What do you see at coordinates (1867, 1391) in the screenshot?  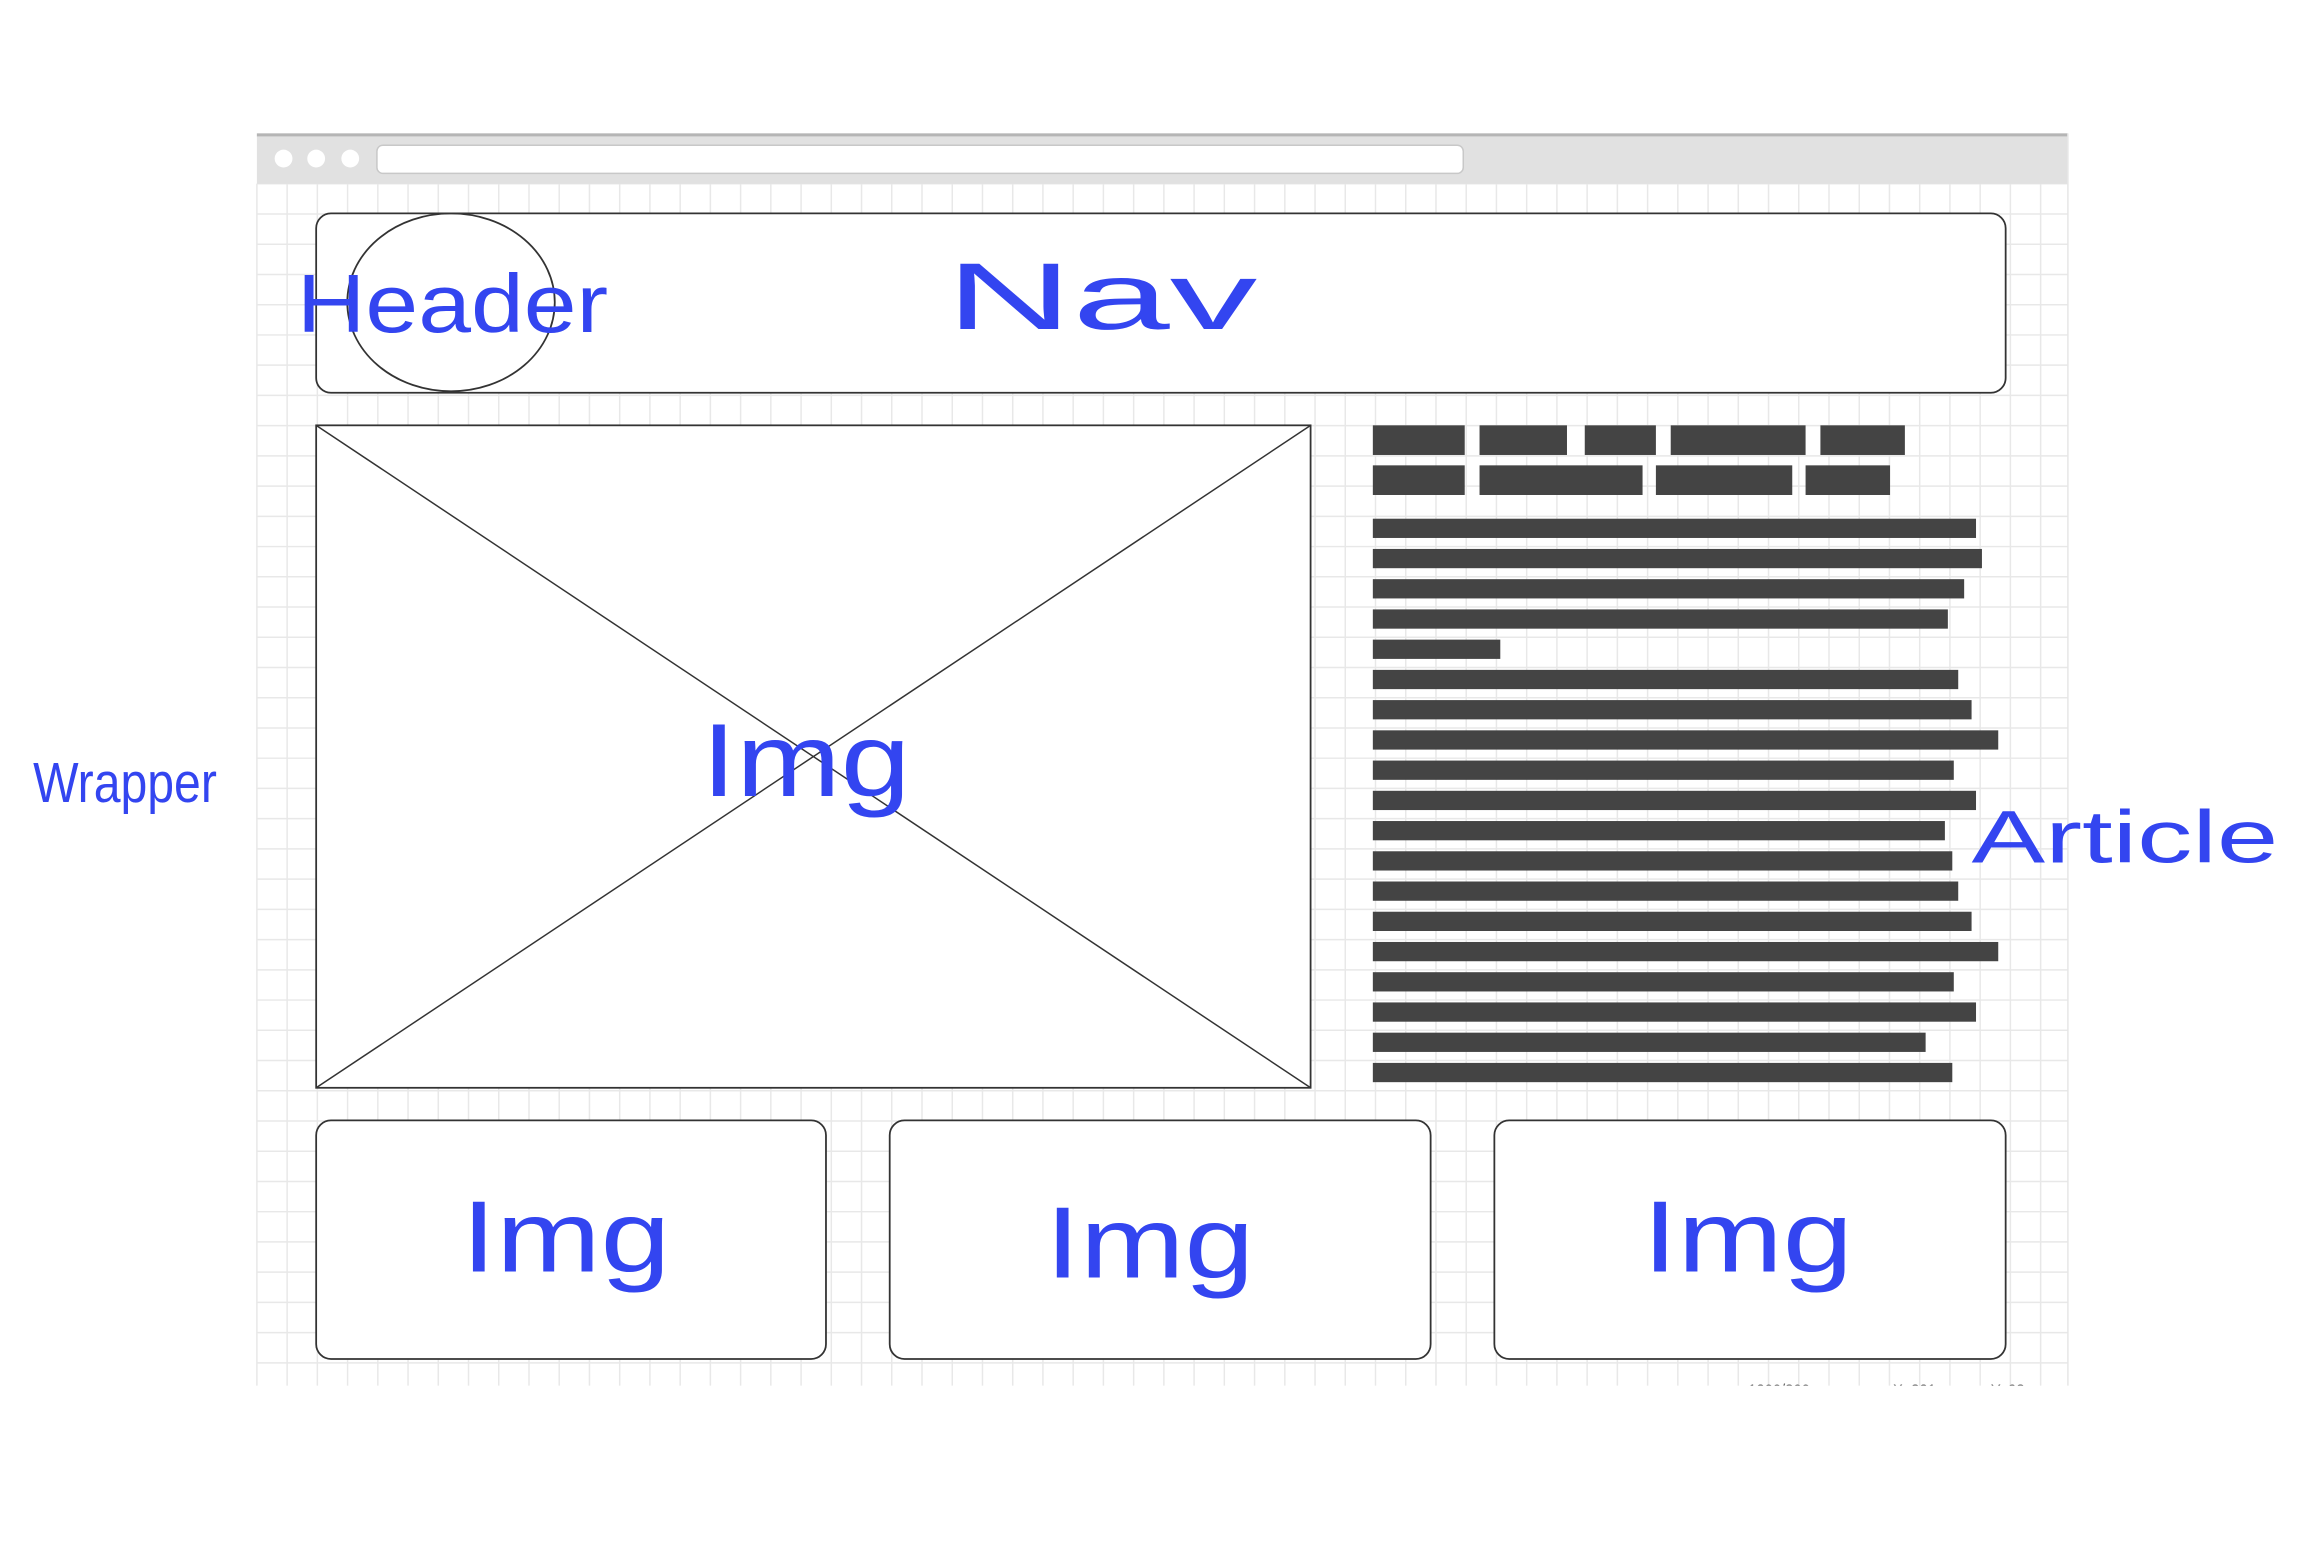 I see `status-clip: canvas: 1200/800px X: 321px Y: 98px` at bounding box center [1867, 1391].